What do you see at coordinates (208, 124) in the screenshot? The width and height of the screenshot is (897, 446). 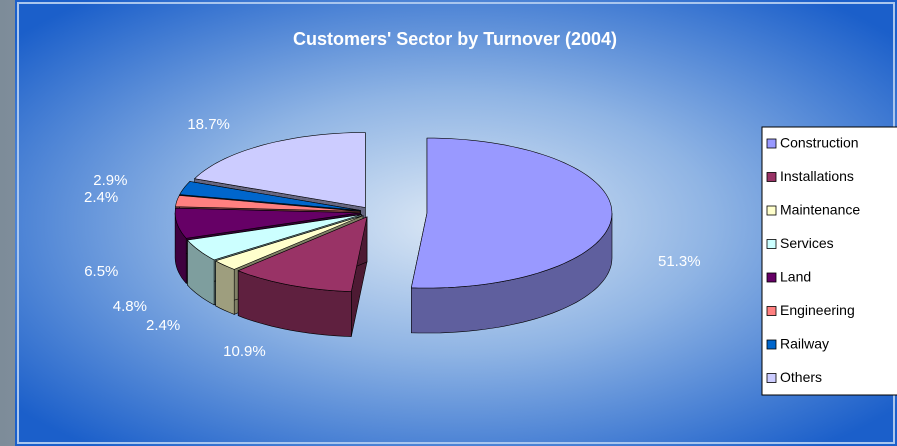 I see `data-label: 18.7%` at bounding box center [208, 124].